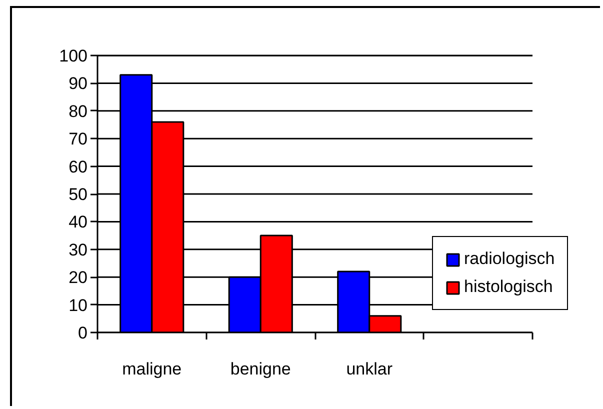 This screenshot has width=603, height=409. I want to click on y-tick-label: 90, so click(78, 84).